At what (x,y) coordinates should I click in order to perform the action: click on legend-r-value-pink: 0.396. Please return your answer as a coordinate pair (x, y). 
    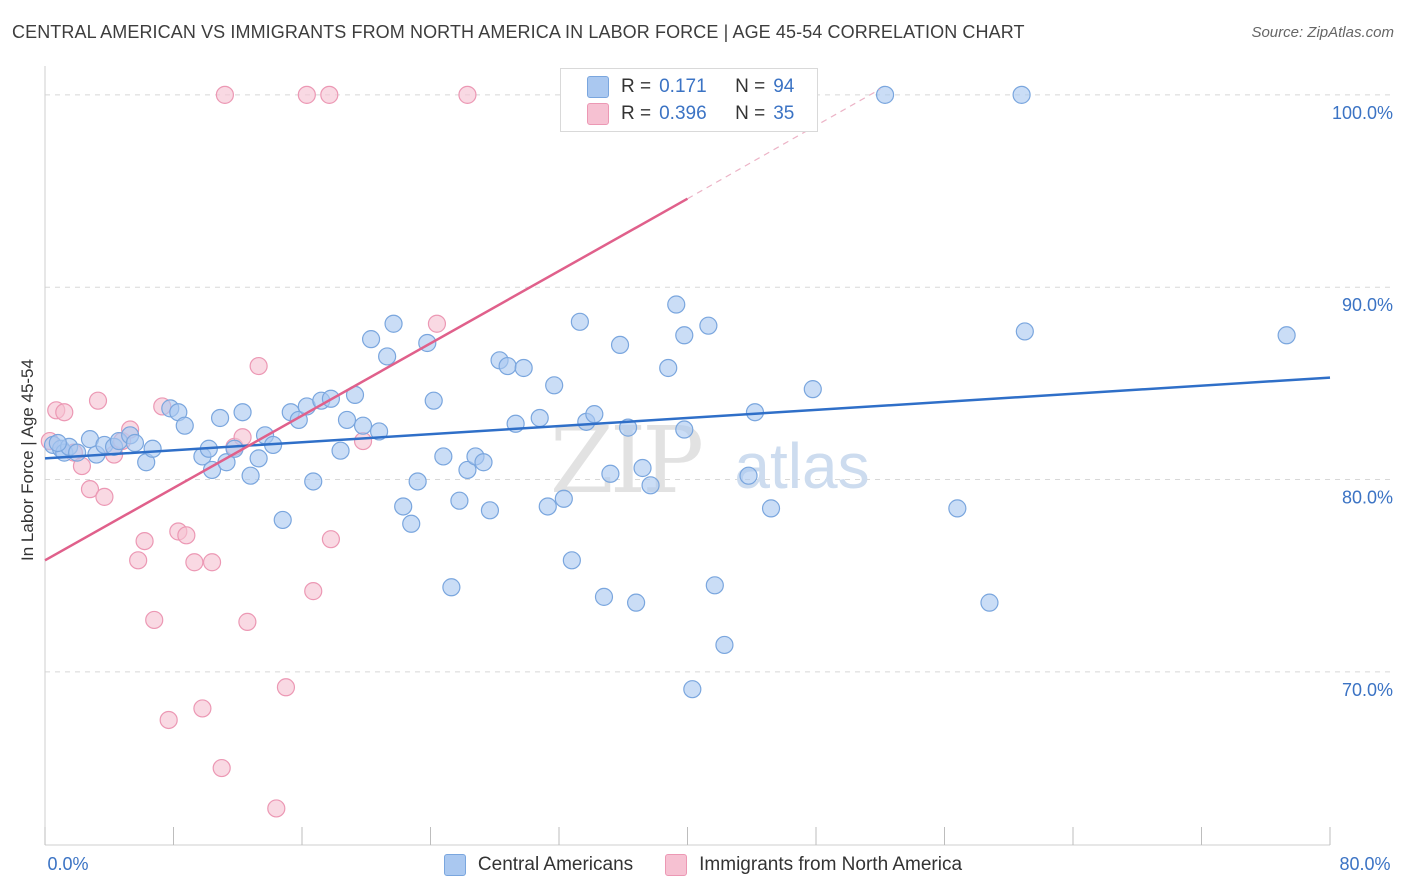
    Looking at the image, I should click on (683, 113).